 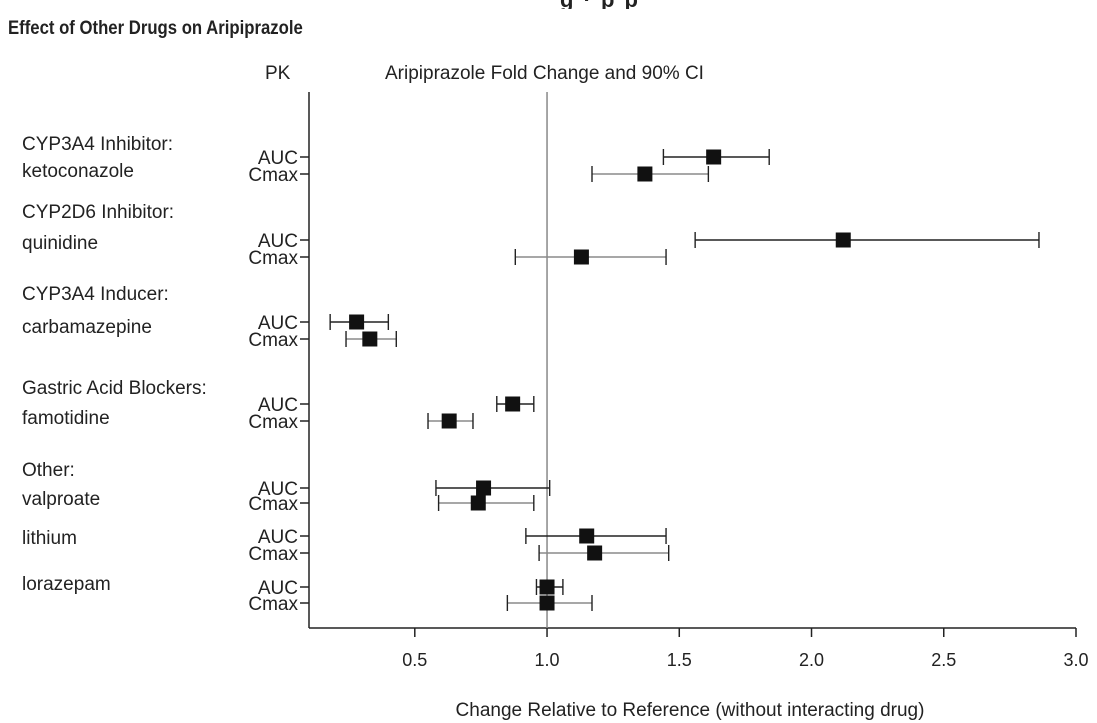 What do you see at coordinates (97, 144) in the screenshot?
I see `group-label: CYP3A4 Inhibitor:` at bounding box center [97, 144].